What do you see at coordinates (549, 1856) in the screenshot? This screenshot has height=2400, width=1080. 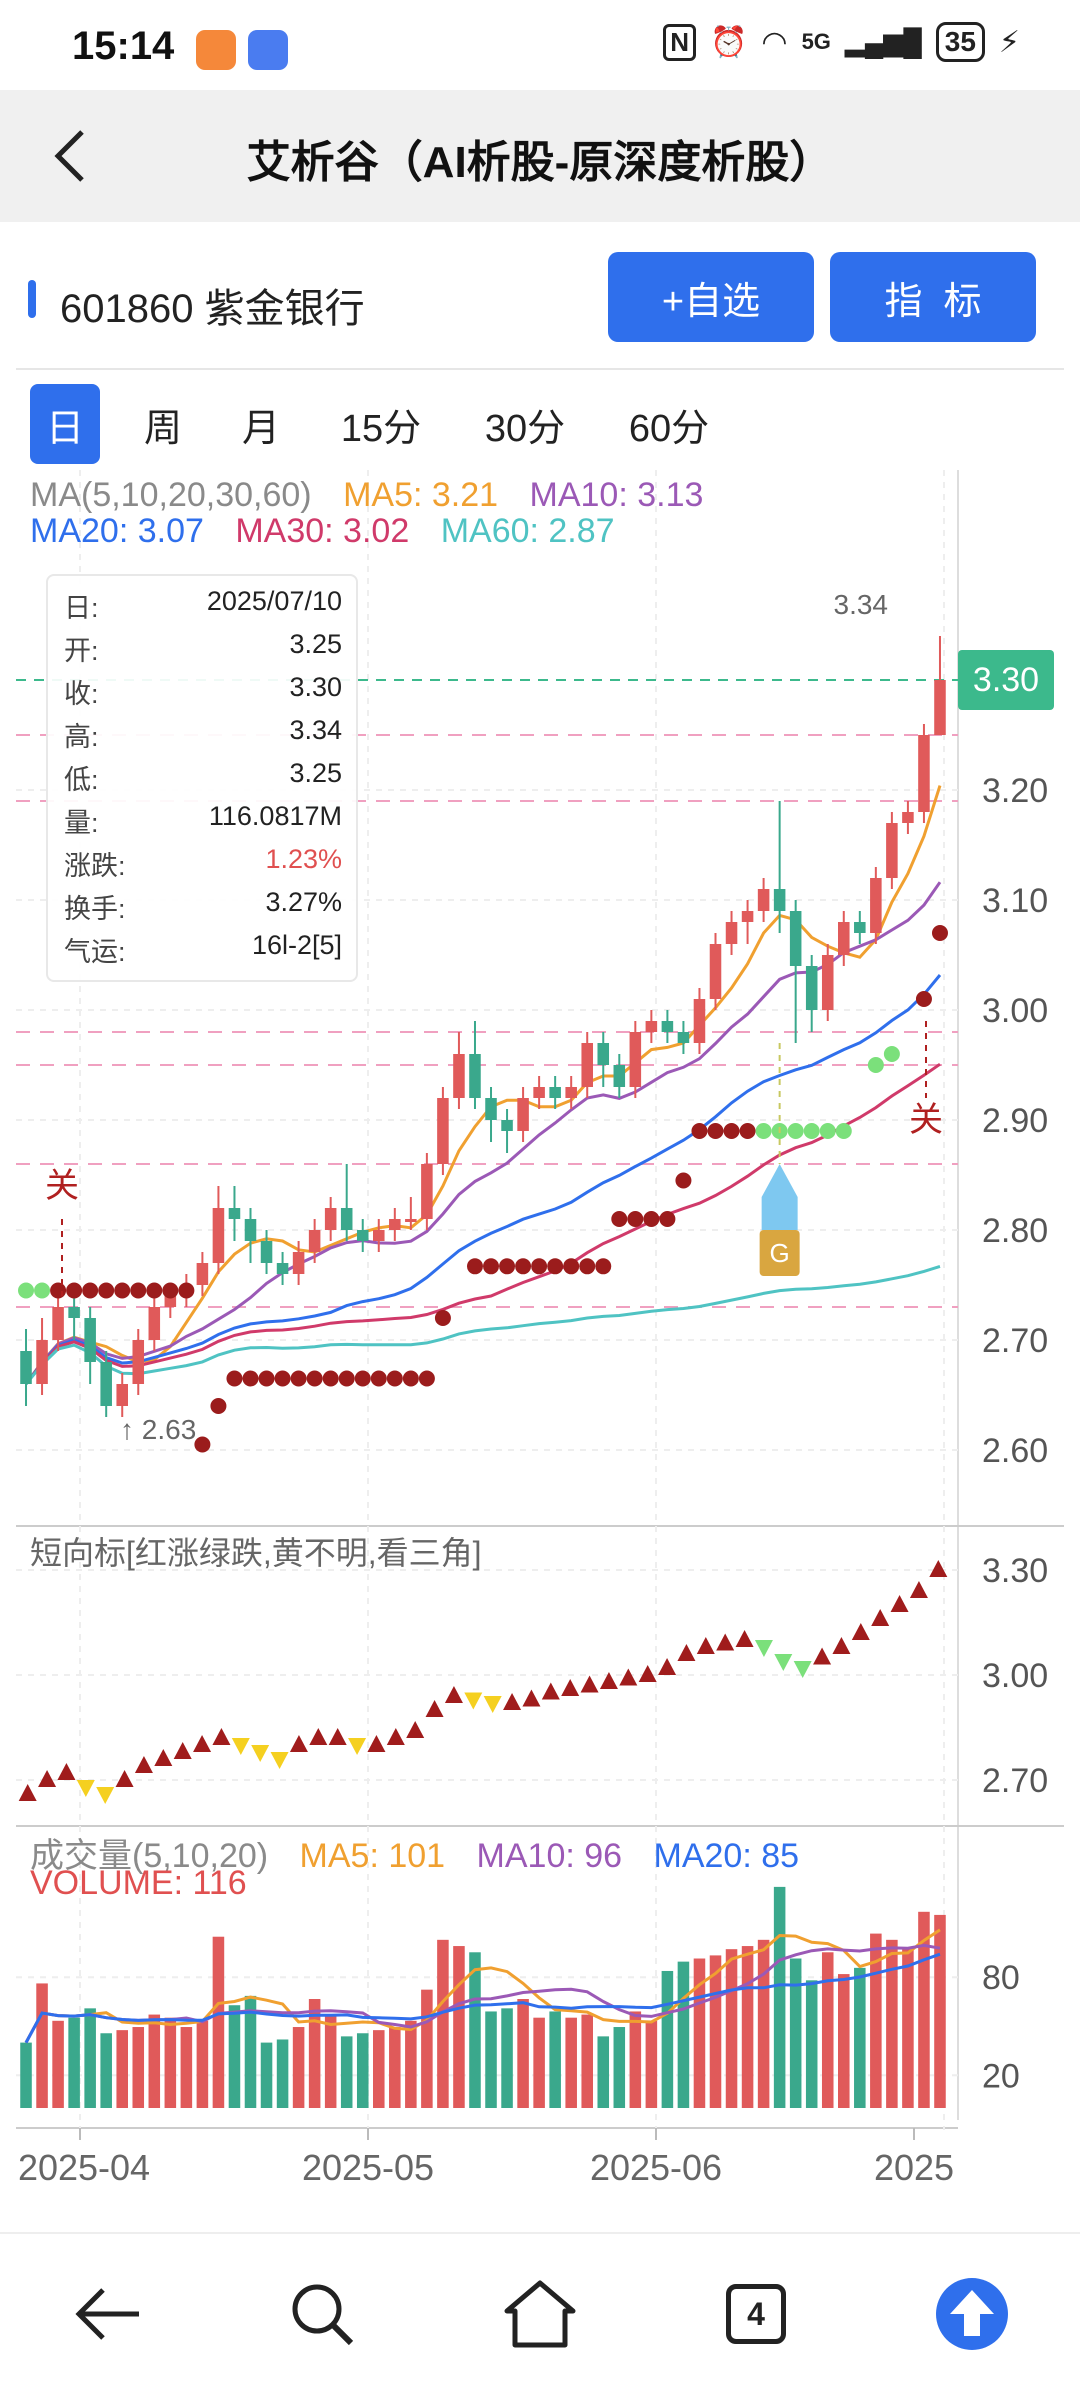 I see `volume-ma10: MA10: 96` at bounding box center [549, 1856].